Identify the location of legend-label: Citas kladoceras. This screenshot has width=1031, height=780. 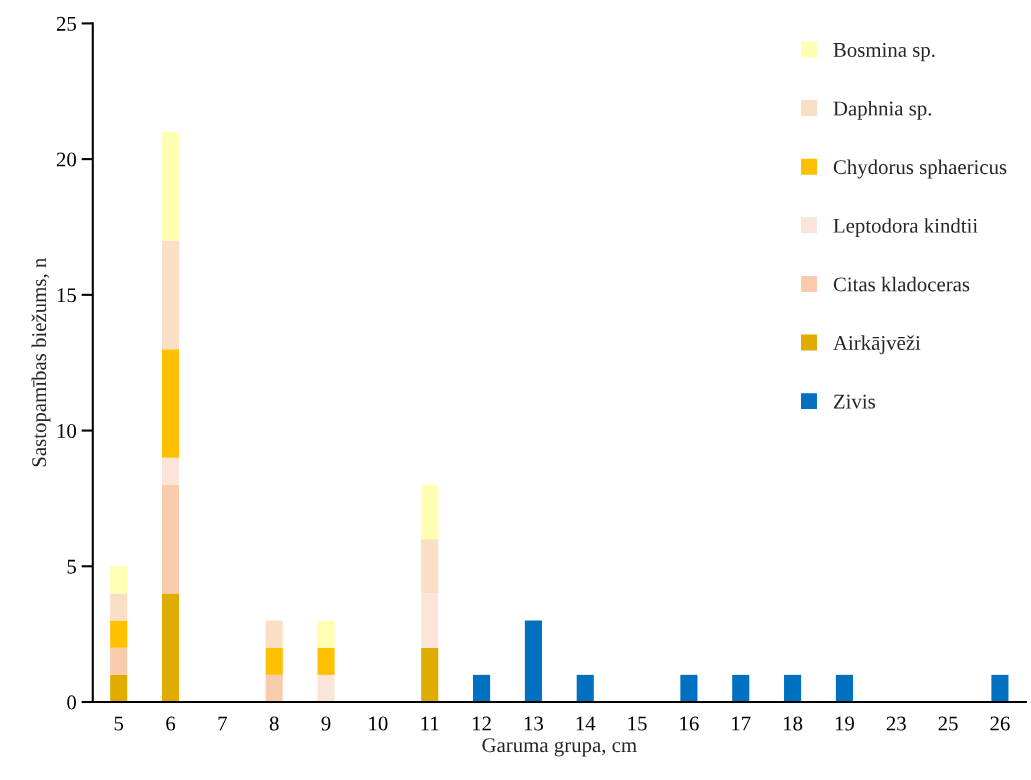
(901, 284).